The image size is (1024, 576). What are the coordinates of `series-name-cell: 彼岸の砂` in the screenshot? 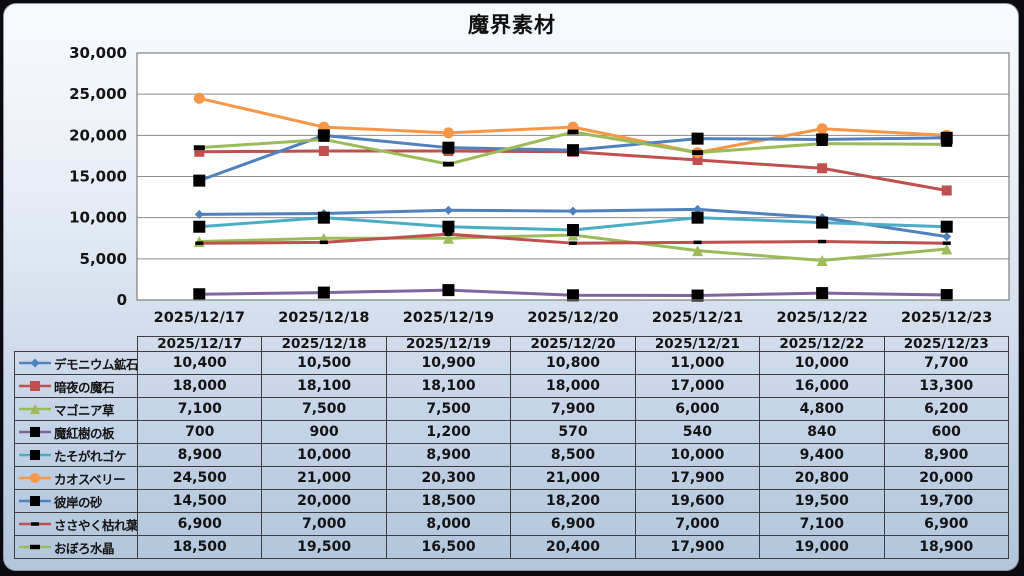 It's located at (76, 501).